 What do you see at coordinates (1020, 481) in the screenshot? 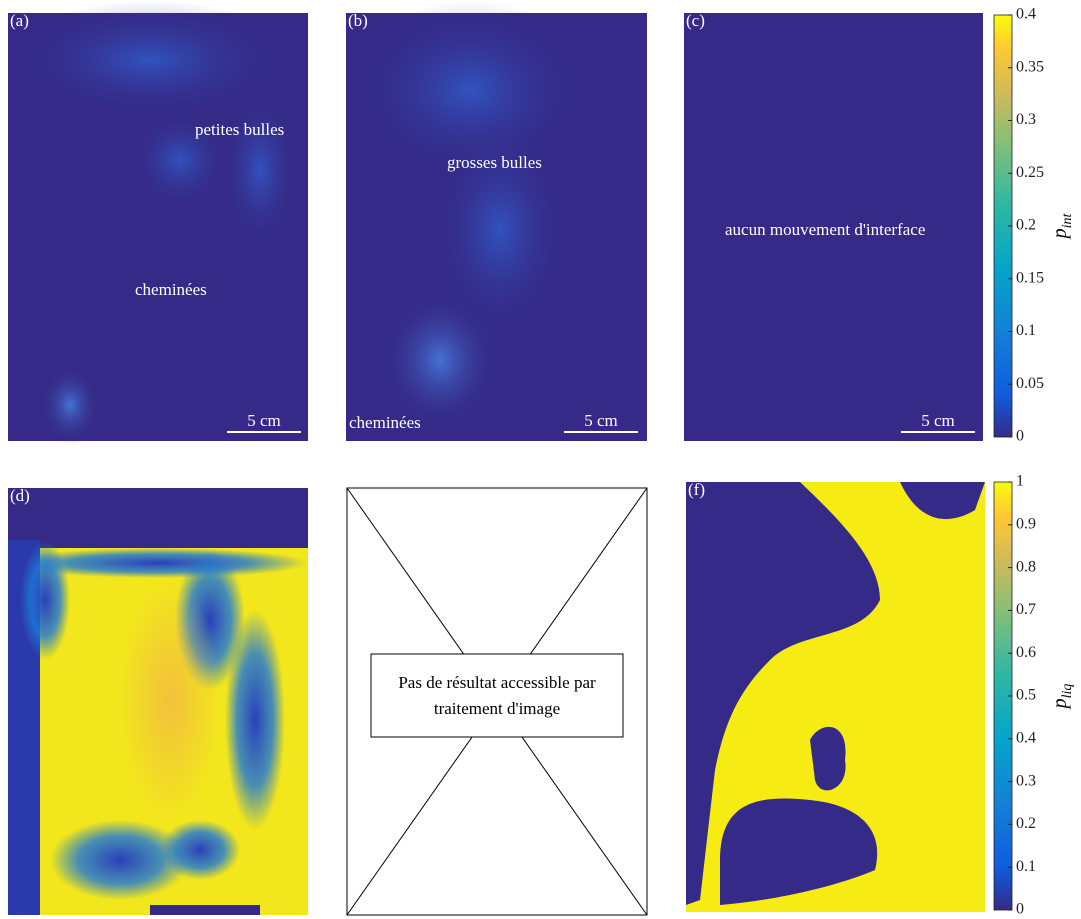
I see `colorbar-tick-label: 1` at bounding box center [1020, 481].